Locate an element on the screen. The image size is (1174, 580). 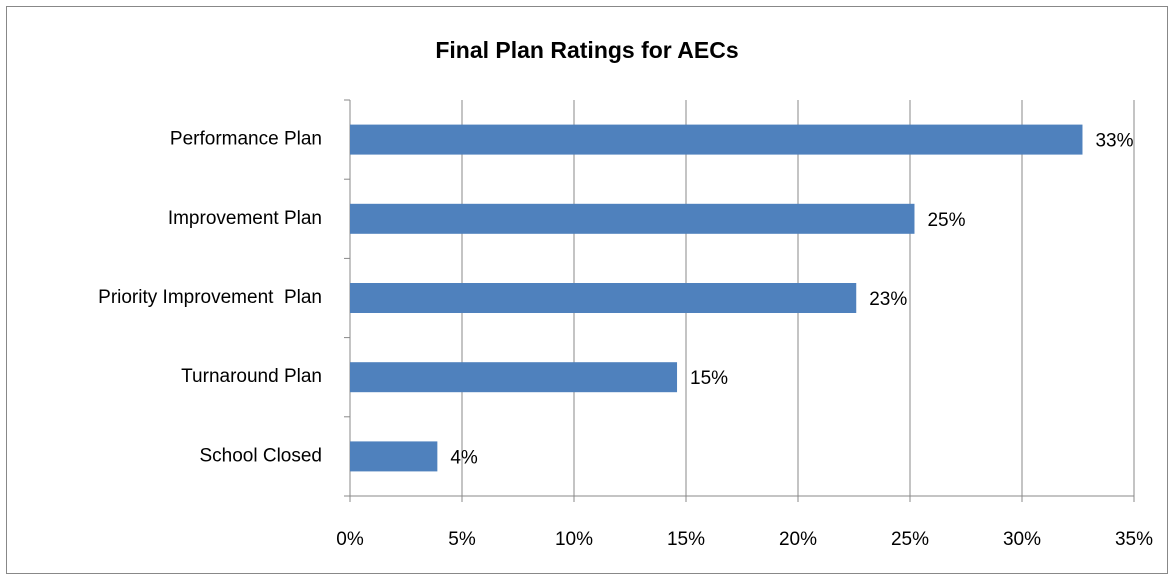
x-tick-label: 5% is located at coordinates (462, 539).